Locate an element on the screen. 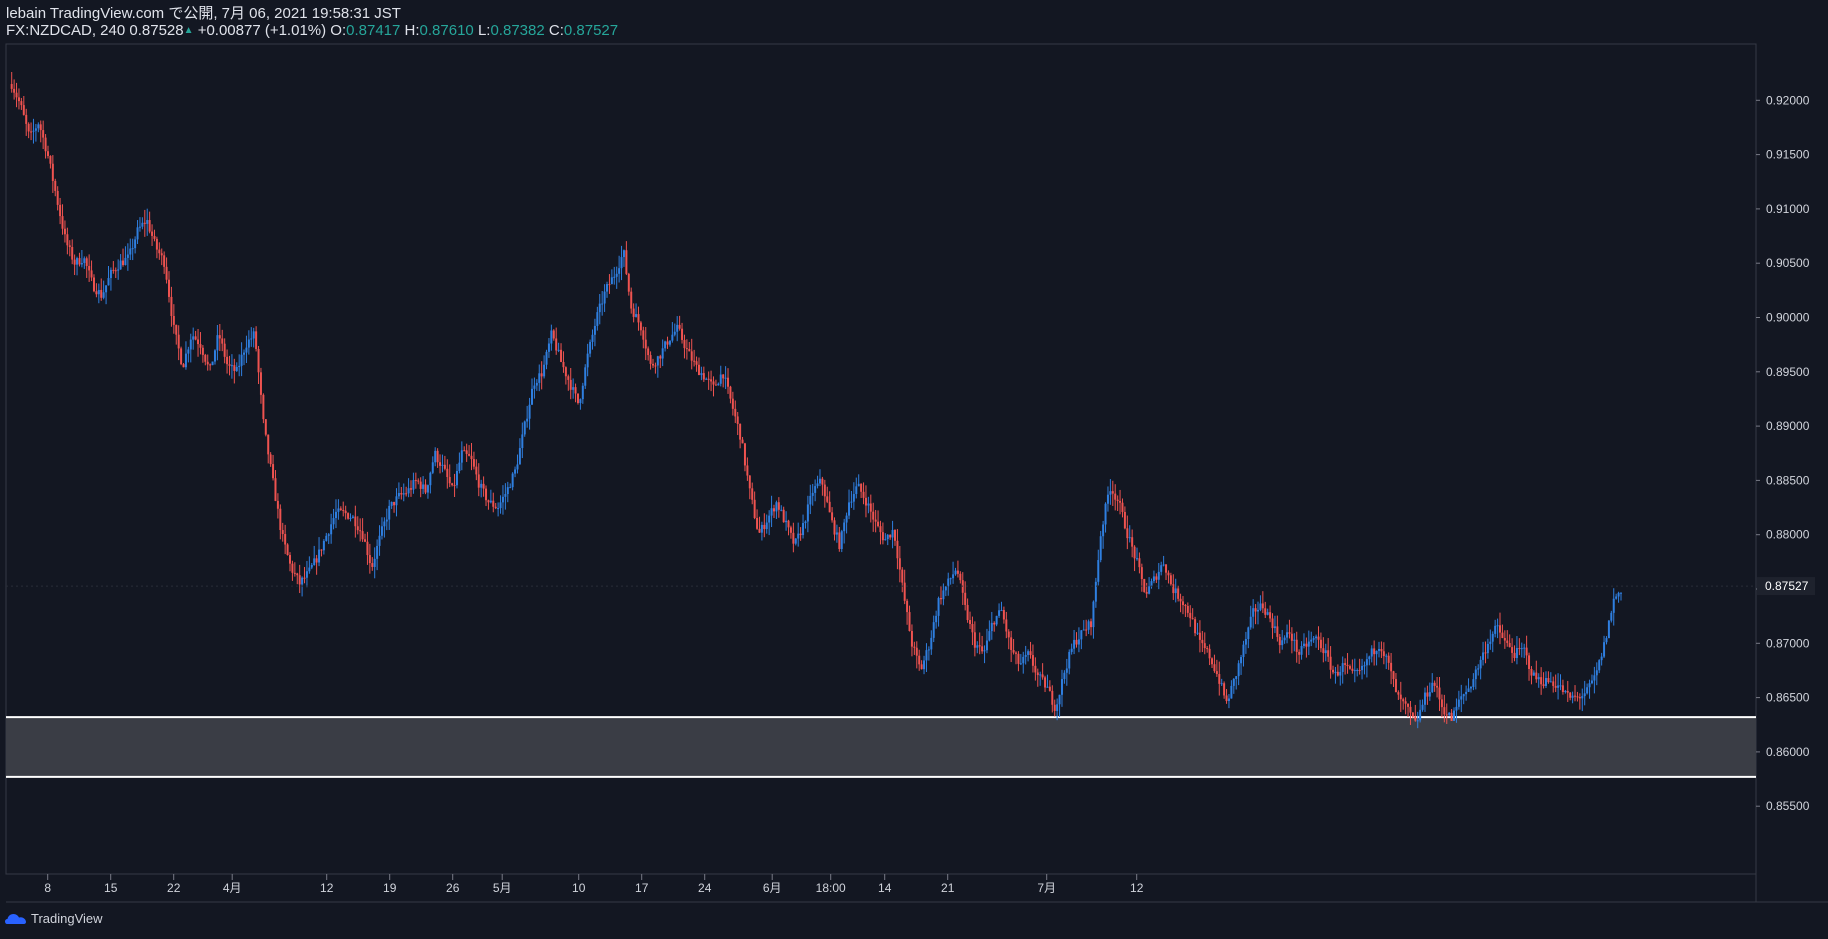  support-zone-fill is located at coordinates (881, 747).